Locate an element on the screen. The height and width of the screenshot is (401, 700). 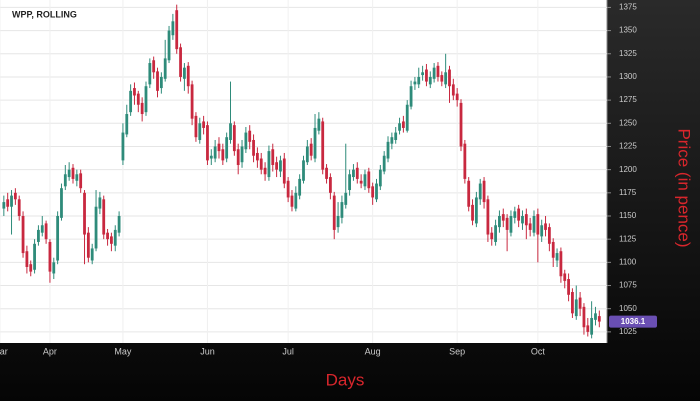
y-axis-label: Price (in pence) is located at coordinates (684, 187).